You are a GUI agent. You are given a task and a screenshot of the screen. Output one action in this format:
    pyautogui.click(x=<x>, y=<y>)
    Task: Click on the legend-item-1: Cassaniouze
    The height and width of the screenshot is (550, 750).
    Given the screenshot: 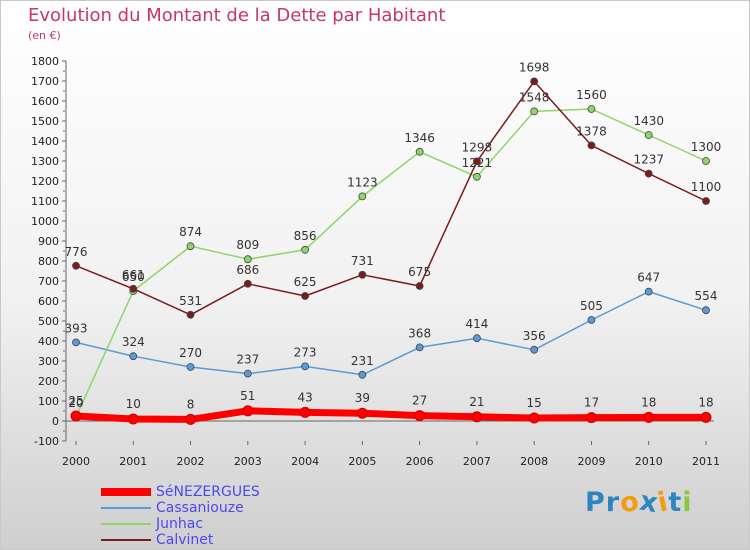 What is the action you would take?
    pyautogui.click(x=221, y=508)
    